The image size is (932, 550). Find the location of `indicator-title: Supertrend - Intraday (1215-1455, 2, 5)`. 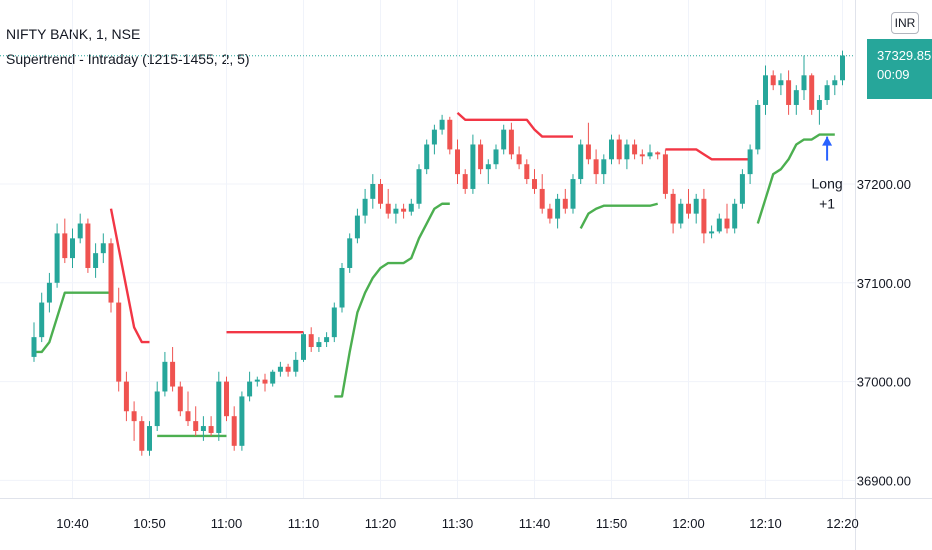

indicator-title: Supertrend - Intraday (1215-1455, 2, 5) is located at coordinates (128, 59).